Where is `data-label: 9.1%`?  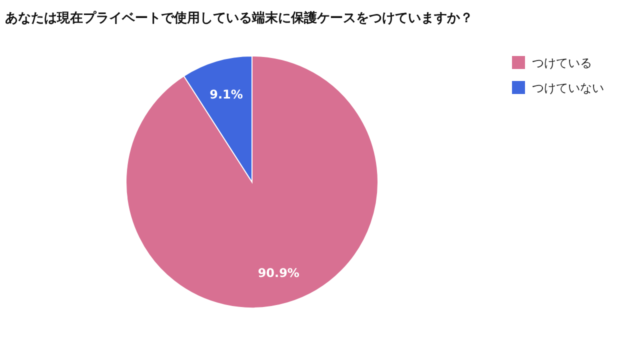
data-label: 9.1% is located at coordinates (226, 95).